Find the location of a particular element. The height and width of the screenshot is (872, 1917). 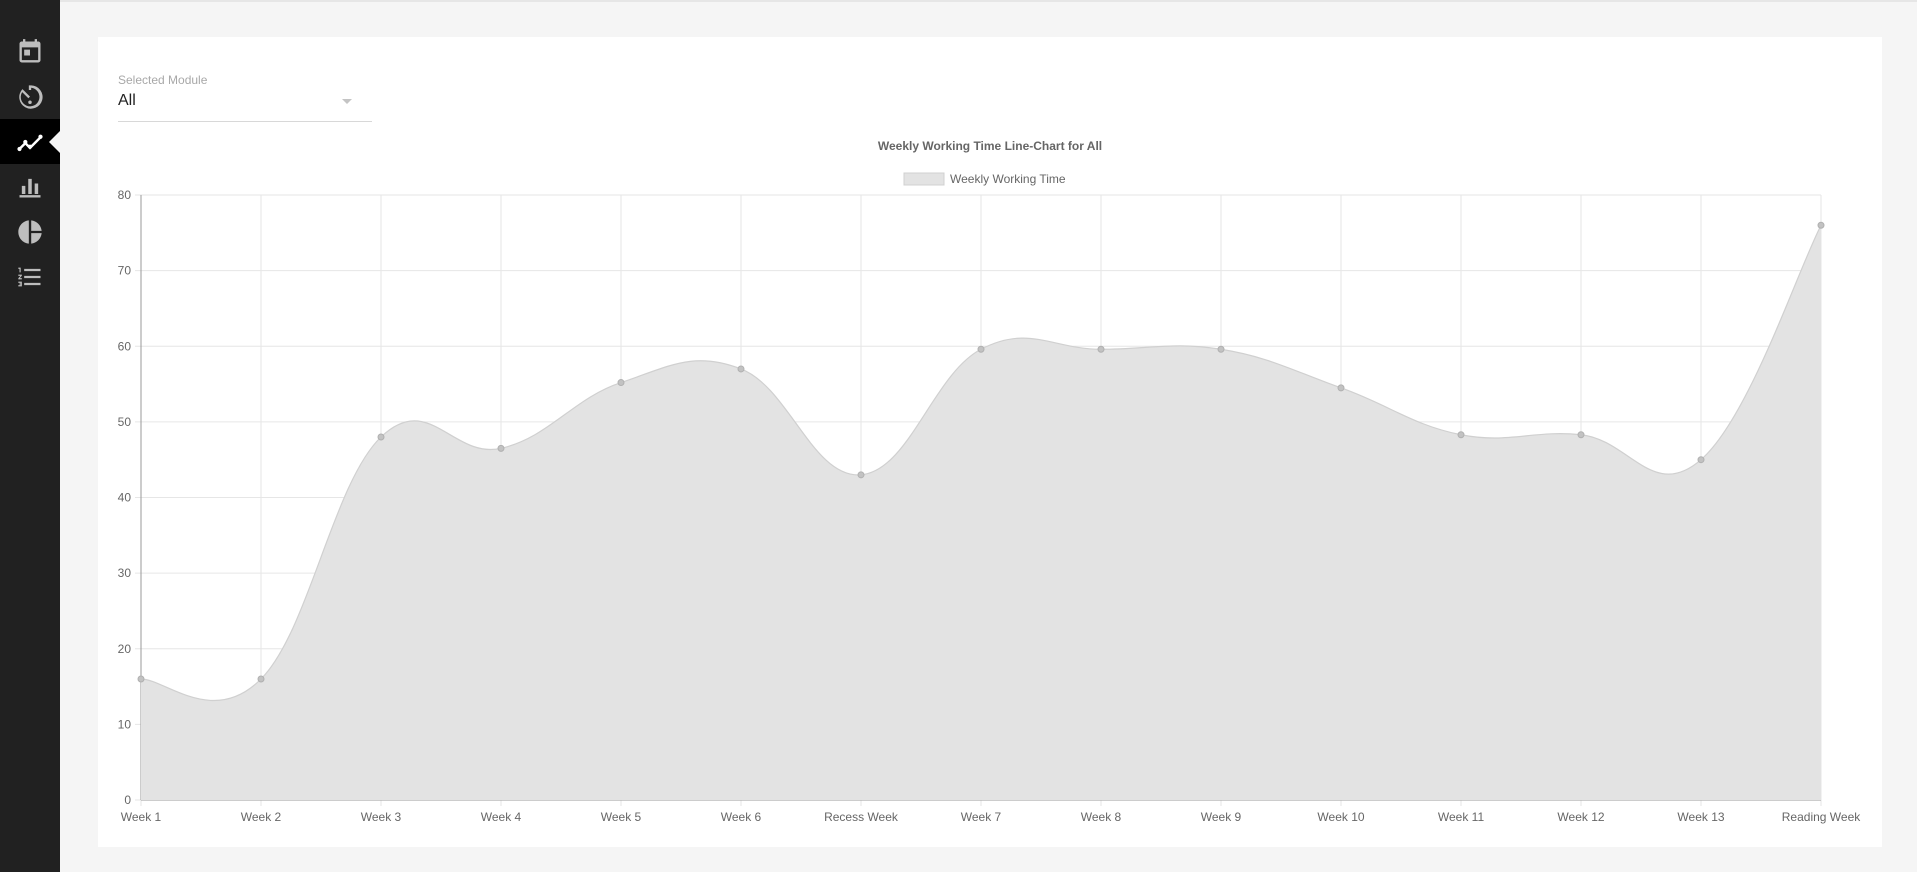

x-tick-label: Week 12 is located at coordinates (1580, 817).